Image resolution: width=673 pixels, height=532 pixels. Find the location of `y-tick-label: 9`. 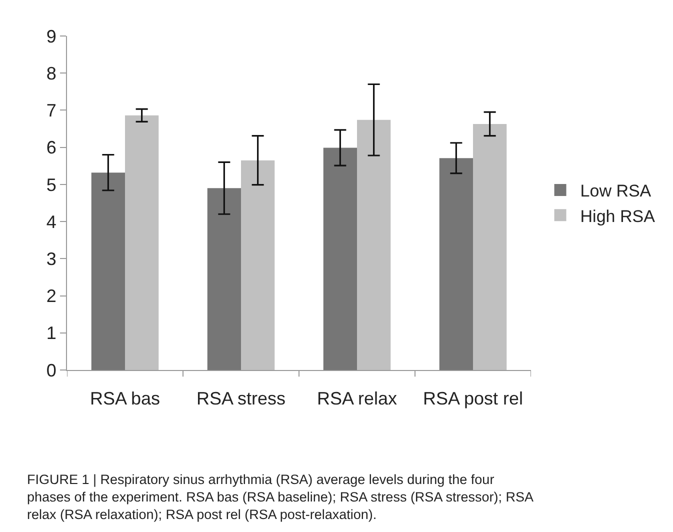

y-tick-label: 9 is located at coordinates (51, 36).